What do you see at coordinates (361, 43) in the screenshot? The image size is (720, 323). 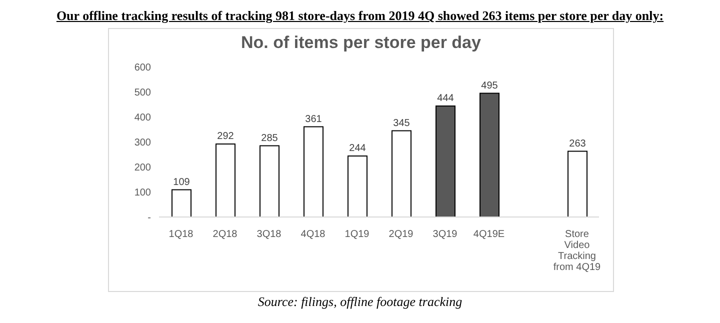 I see `chart-subtitle: No. of items per store per day` at bounding box center [361, 43].